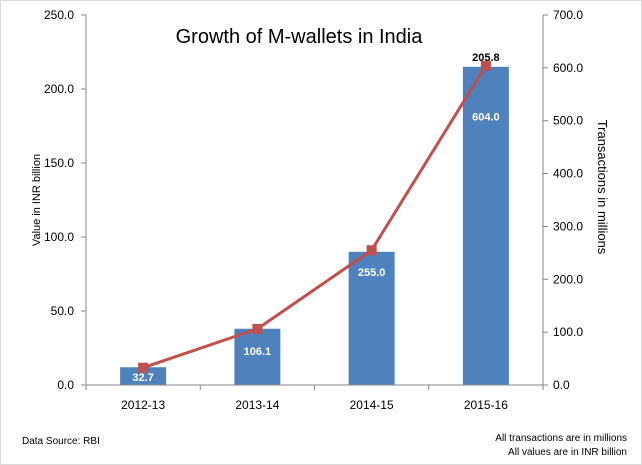  Describe the element at coordinates (59, 89) in the screenshot. I see `left-tick-label: 200.0` at that location.